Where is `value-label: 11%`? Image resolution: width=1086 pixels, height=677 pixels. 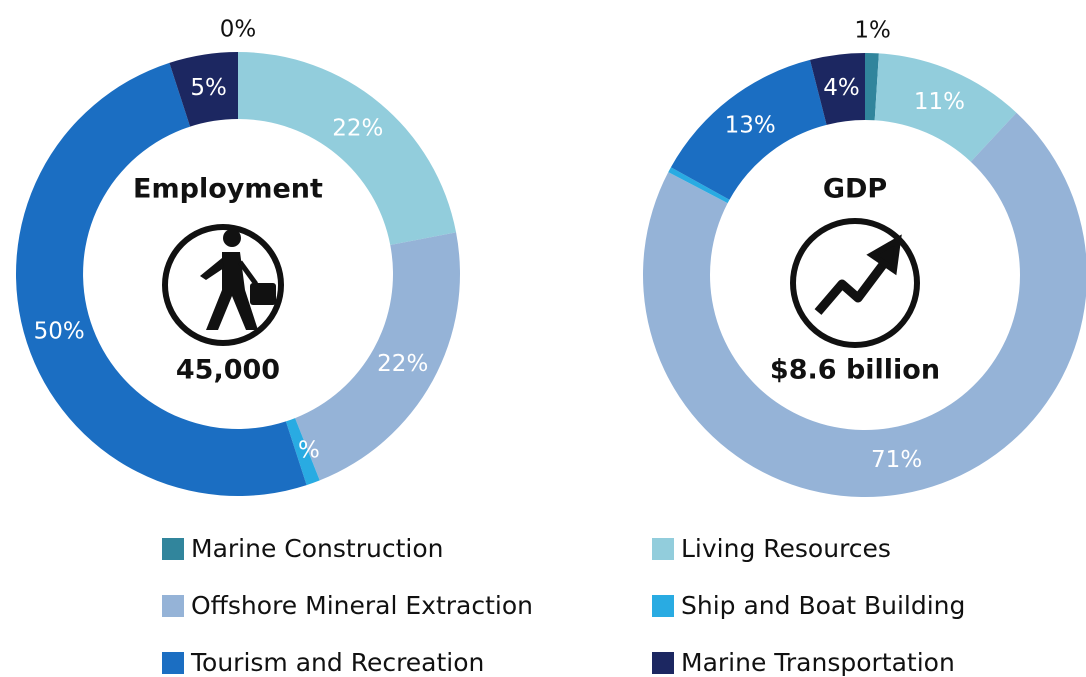
value-label: 11% is located at coordinates (939, 102).